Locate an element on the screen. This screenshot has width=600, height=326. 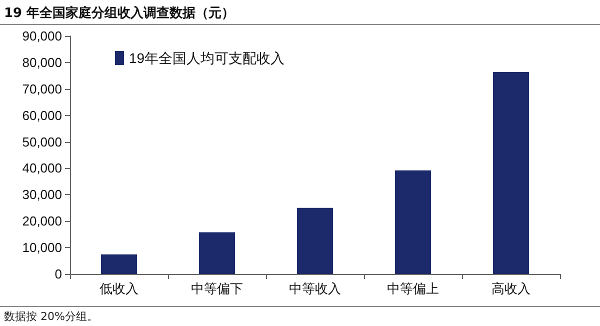
x-tick-label: 高收入 is located at coordinates (511, 288).